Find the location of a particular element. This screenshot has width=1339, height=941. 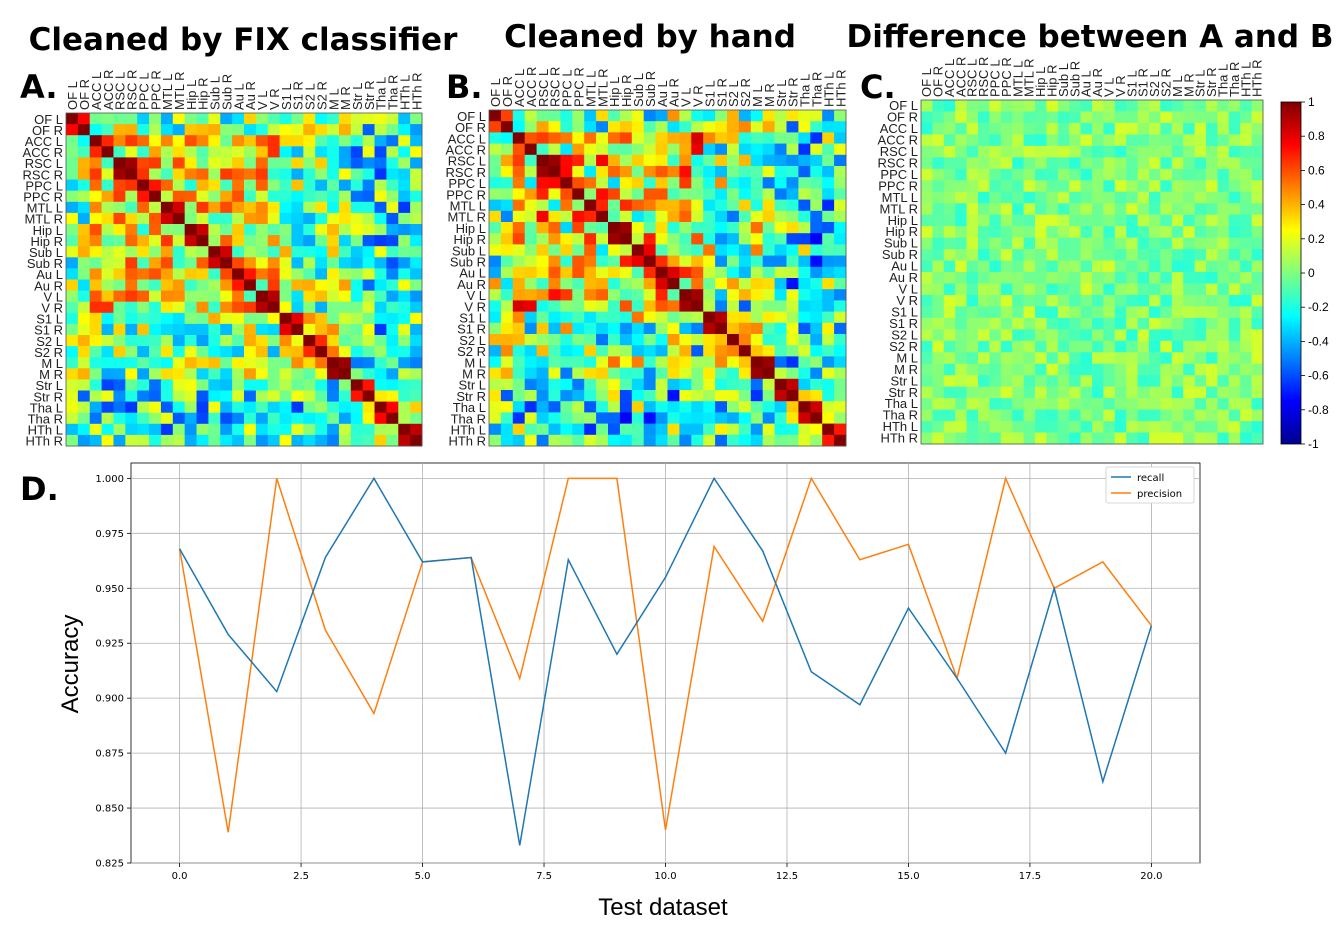

row-label: PPC R is located at coordinates (898, 185).